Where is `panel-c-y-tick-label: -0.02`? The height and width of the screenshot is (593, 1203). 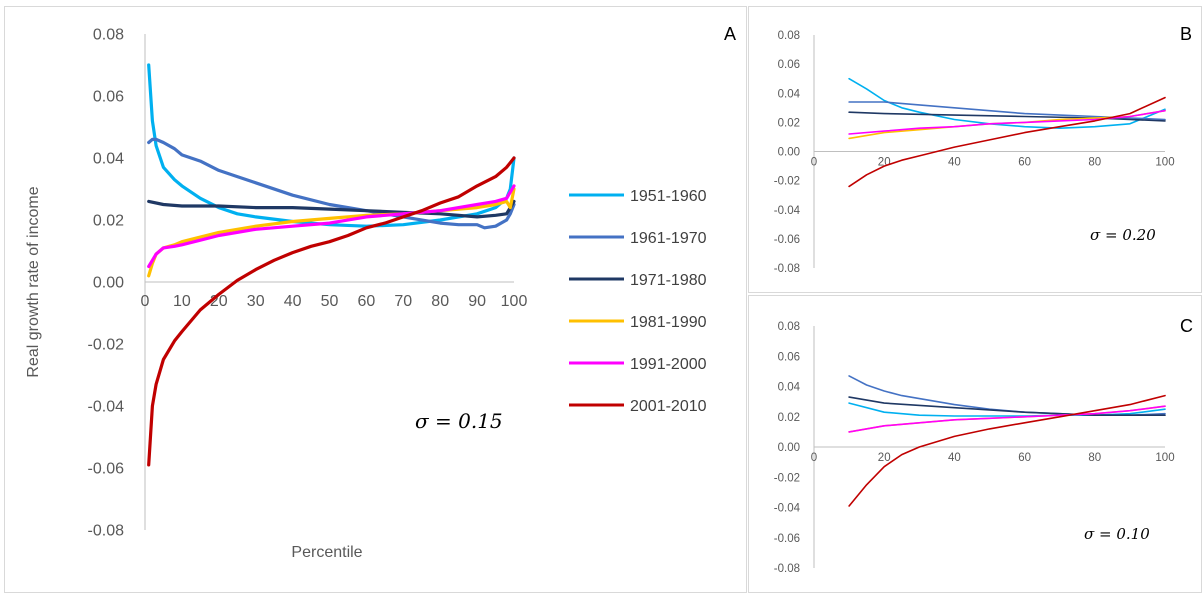 panel-c-y-tick-label: -0.02 is located at coordinates (787, 478).